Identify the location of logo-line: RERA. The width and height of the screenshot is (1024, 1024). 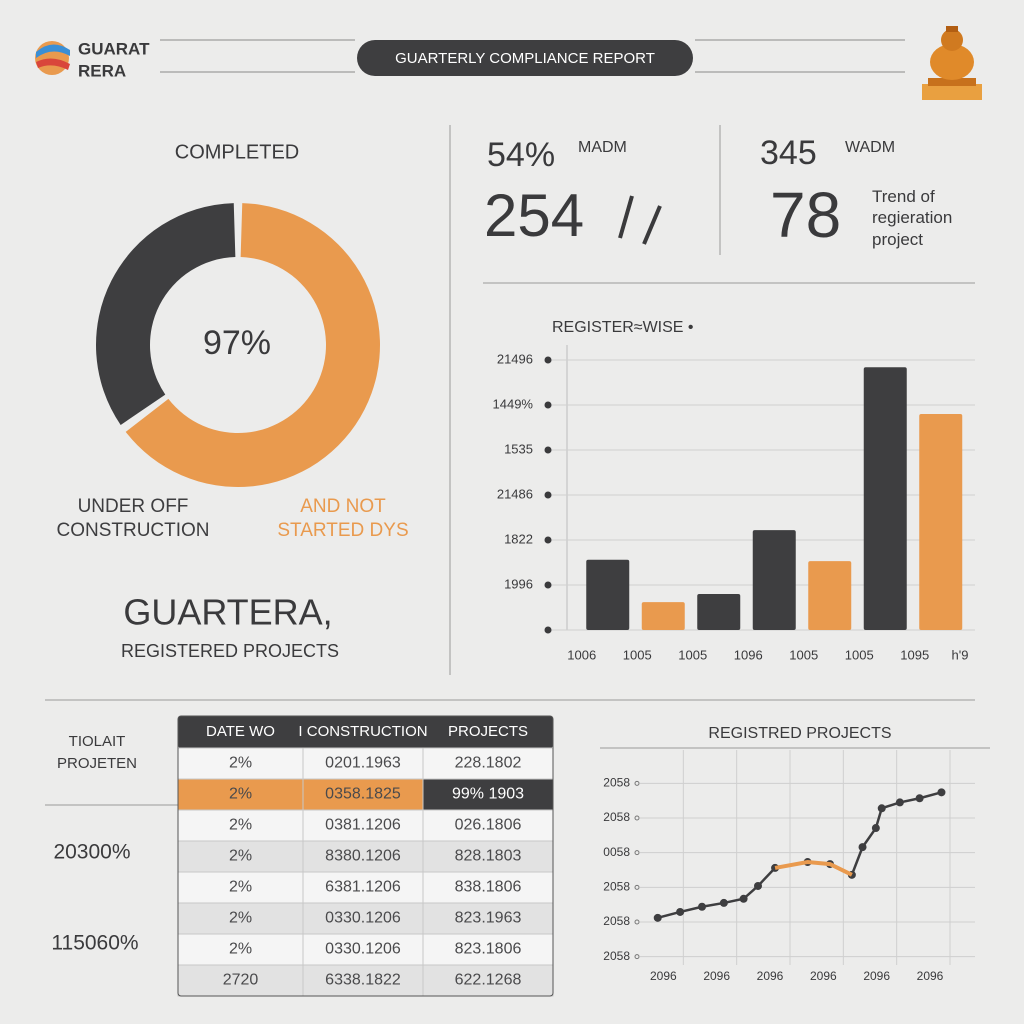
(102, 70).